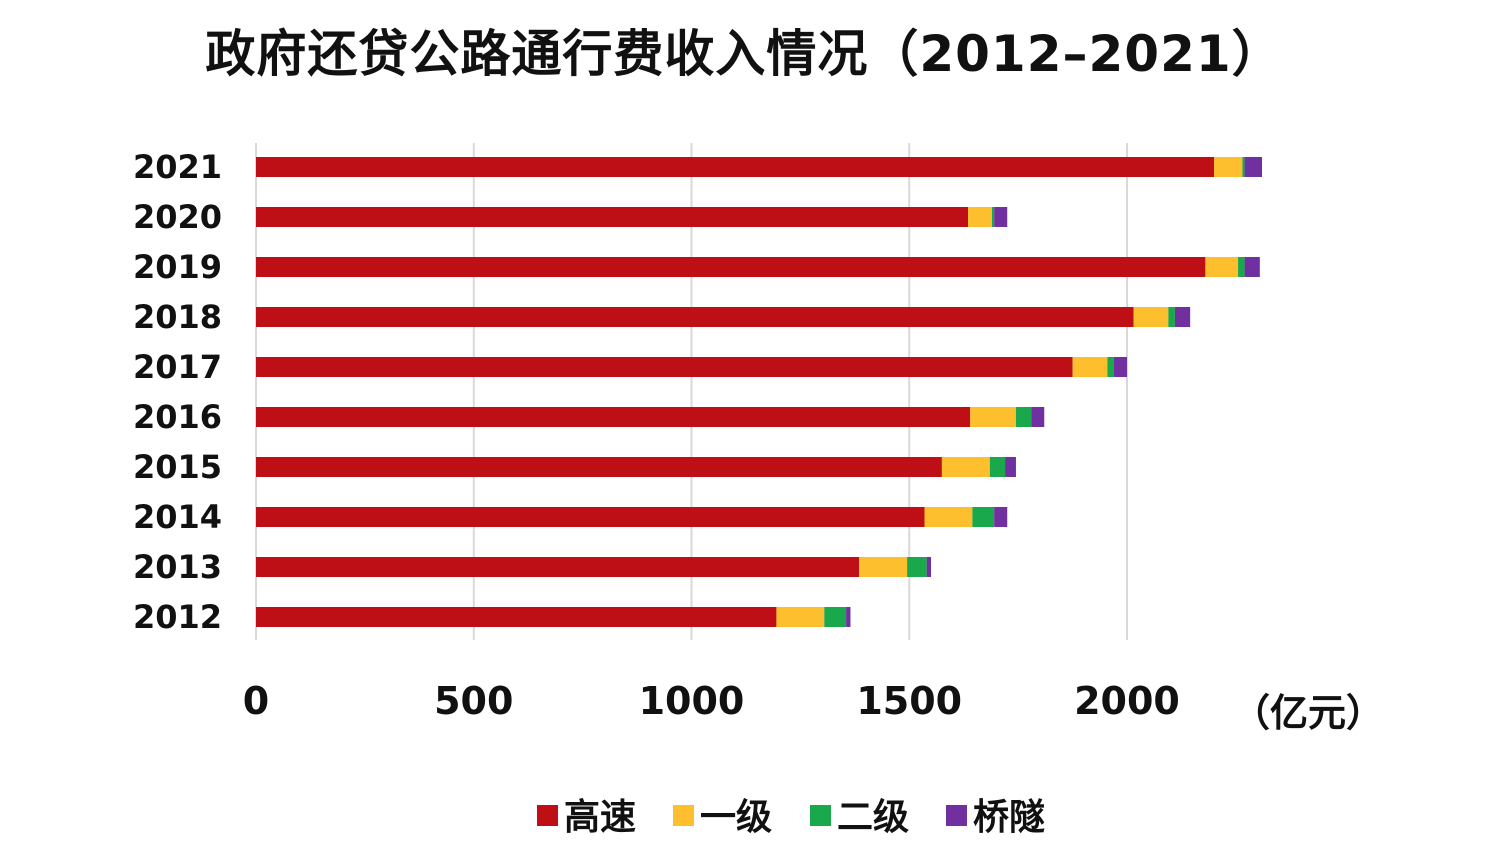  Describe the element at coordinates (177, 617) in the screenshot. I see `category-label: 2012` at that location.